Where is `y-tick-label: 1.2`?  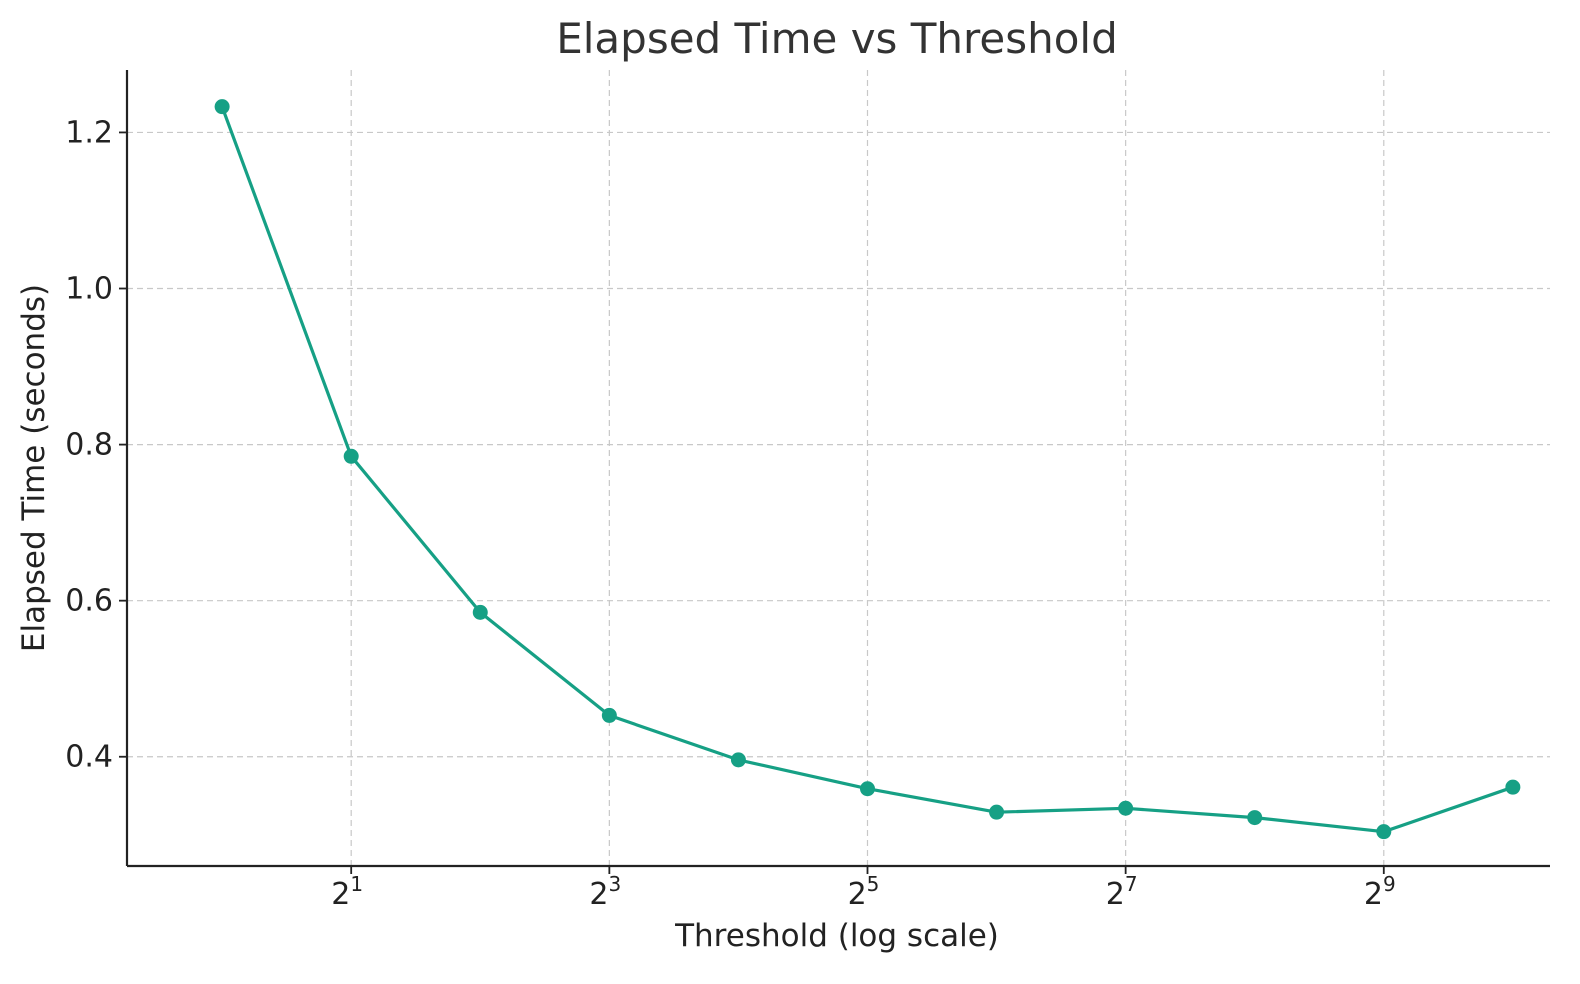 y-tick-label: 1.2 is located at coordinates (89, 132).